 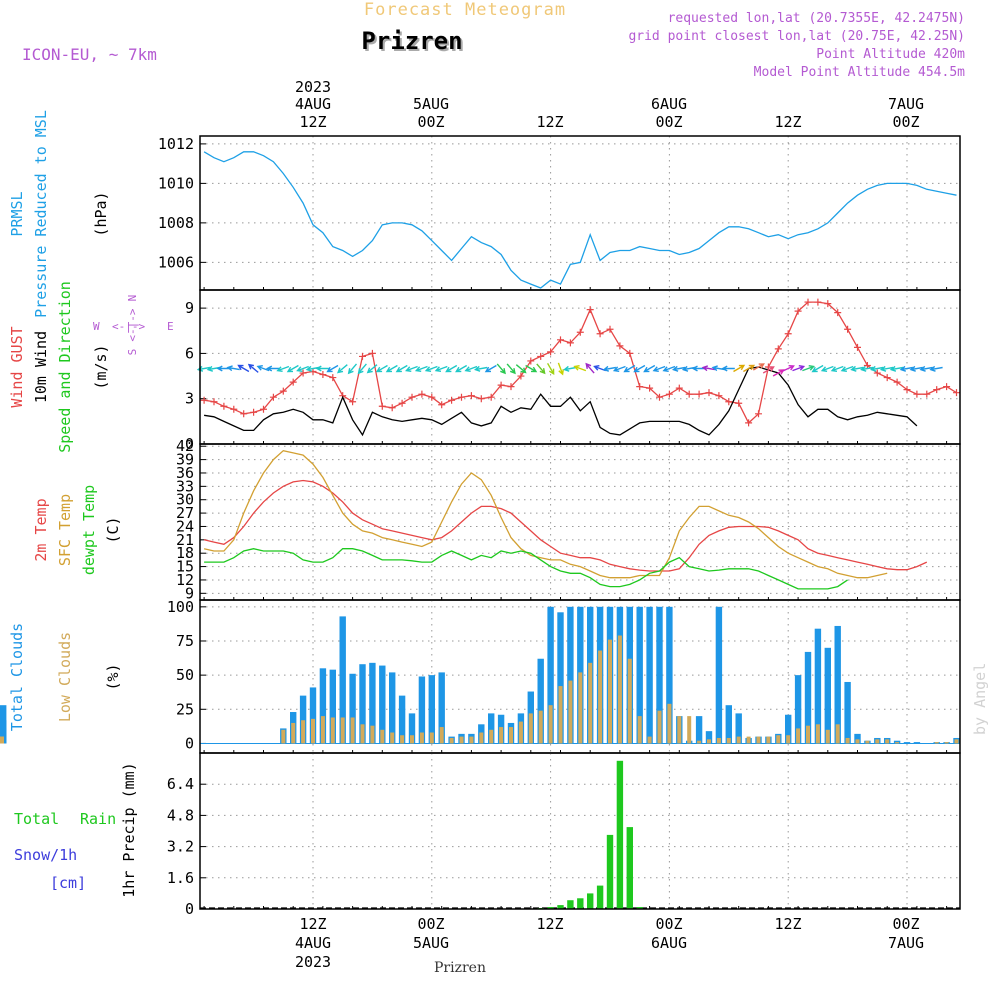 What do you see at coordinates (113, 676) in the screenshot?
I see `label-percent: (%)` at bounding box center [113, 676].